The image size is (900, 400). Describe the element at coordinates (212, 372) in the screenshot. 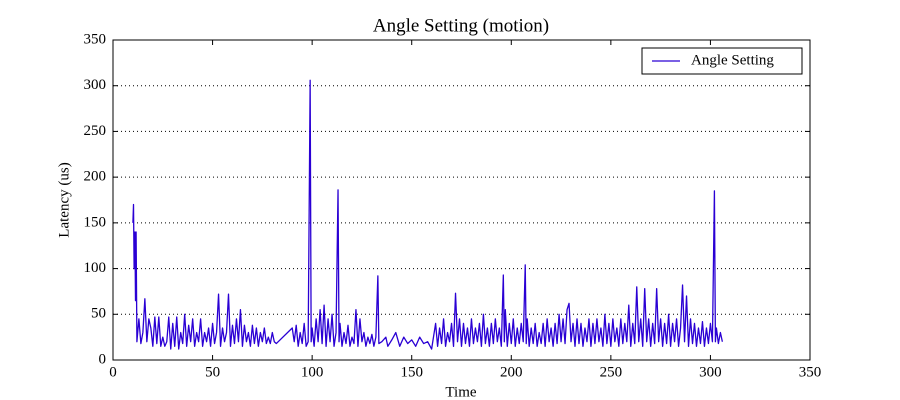

I see `x-tick-label: 50` at that location.